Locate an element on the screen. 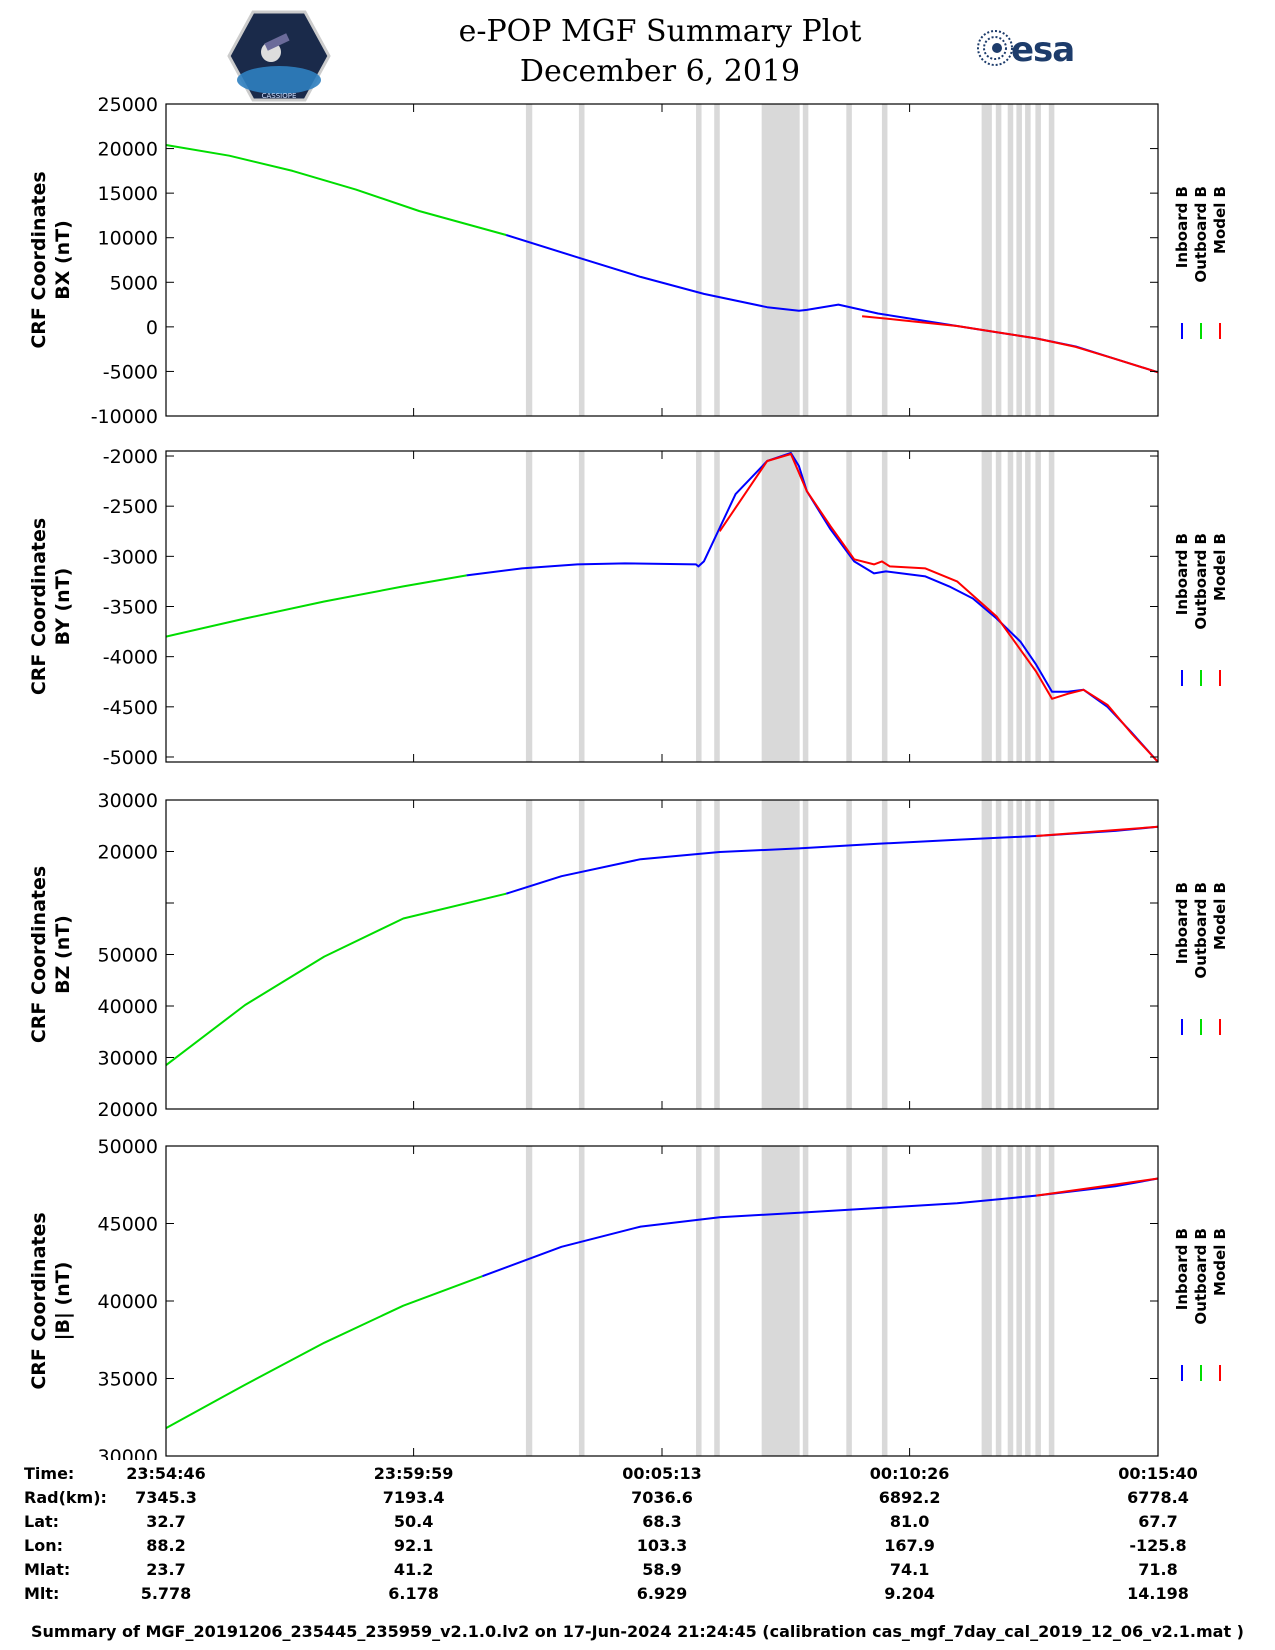 The image size is (1275, 1650). ephemeris-cell: 9.204 is located at coordinates (909, 1593).